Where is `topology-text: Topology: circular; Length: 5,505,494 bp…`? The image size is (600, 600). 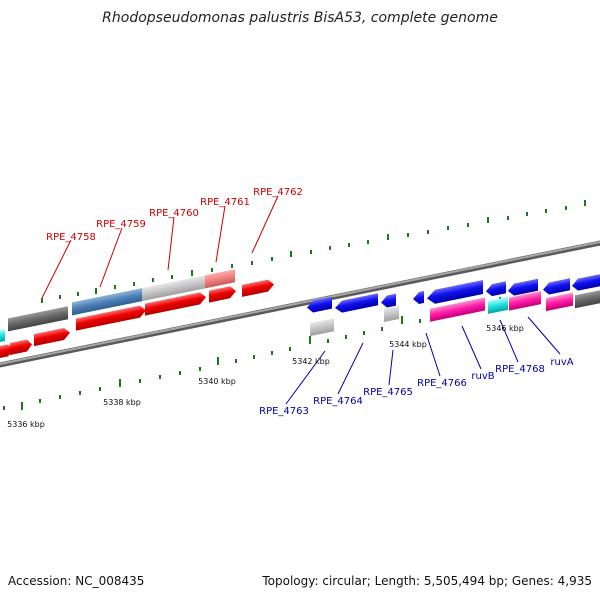 topology-text: Topology: circular; Length: 5,505,494 bp… is located at coordinates (427, 581).